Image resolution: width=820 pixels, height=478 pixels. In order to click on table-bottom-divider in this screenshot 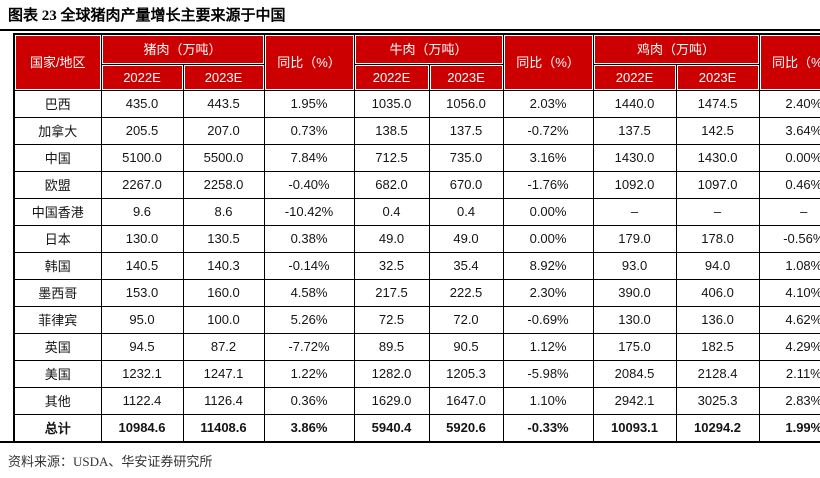, I will do `click(410, 441)`.